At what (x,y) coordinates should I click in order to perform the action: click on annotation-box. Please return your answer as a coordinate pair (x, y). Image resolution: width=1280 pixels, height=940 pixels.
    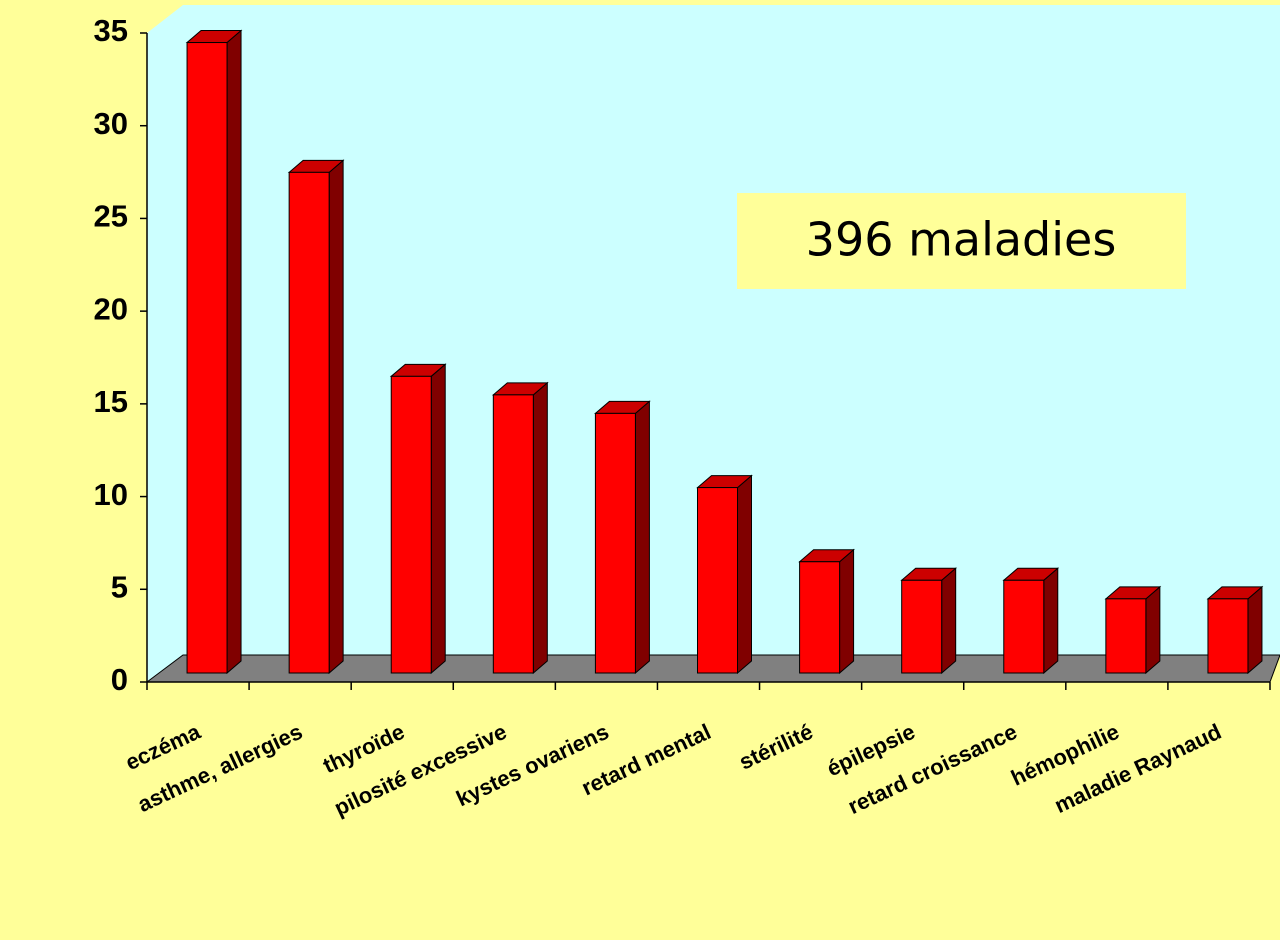
    Looking at the image, I should click on (961, 241).